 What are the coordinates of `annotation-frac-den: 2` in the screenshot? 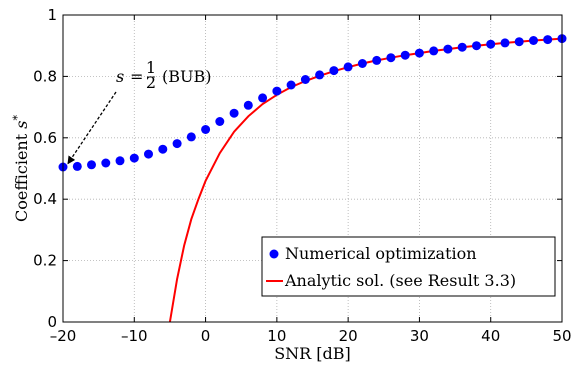 It's located at (151, 82).